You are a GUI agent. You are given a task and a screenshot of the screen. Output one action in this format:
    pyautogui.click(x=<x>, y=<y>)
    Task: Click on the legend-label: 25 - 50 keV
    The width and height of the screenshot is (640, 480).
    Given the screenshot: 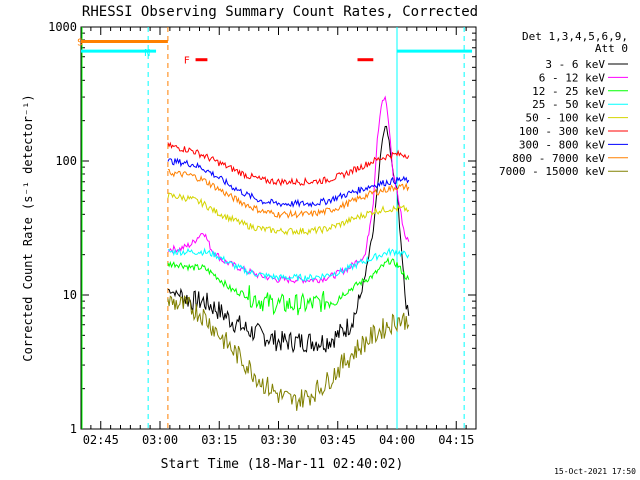 What is the action you would take?
    pyautogui.click(x=568, y=104)
    